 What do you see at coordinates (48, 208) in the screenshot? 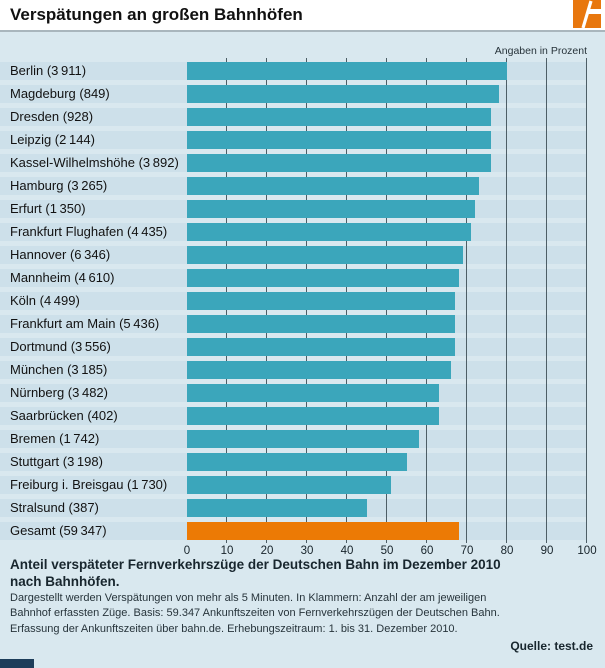
I see `row-label: Erfurt (1 350)` at bounding box center [48, 208].